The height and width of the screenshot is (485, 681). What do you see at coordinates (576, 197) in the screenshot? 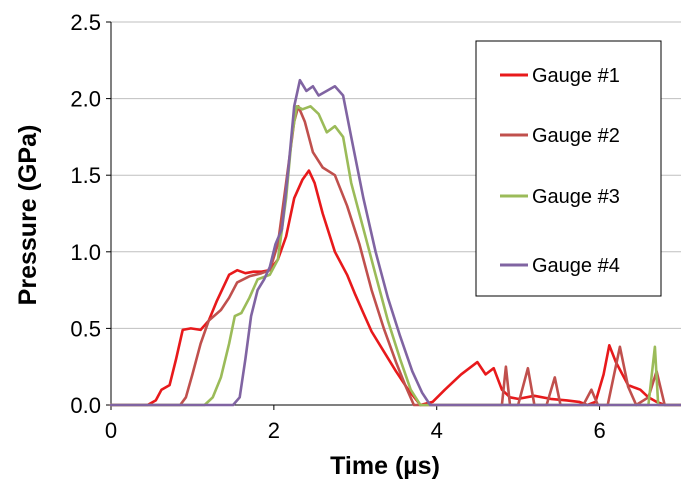
I see `legend-label-gauge-3: Gauge #3` at bounding box center [576, 197].